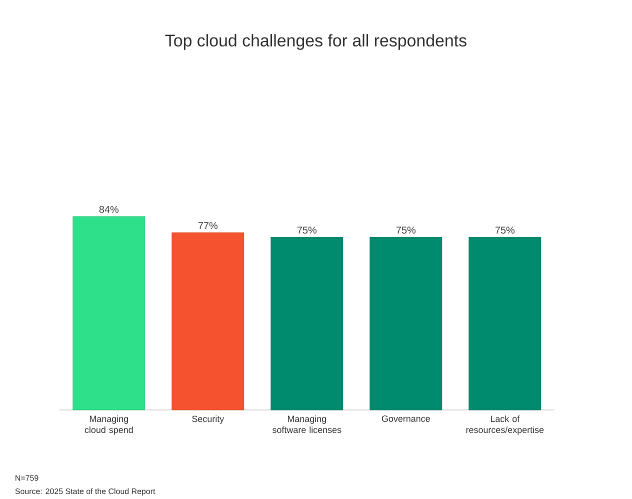 Image resolution: width=632 pixels, height=499 pixels. Describe the element at coordinates (307, 424) in the screenshot. I see `x-tick-label: Managing software licenses` at that location.